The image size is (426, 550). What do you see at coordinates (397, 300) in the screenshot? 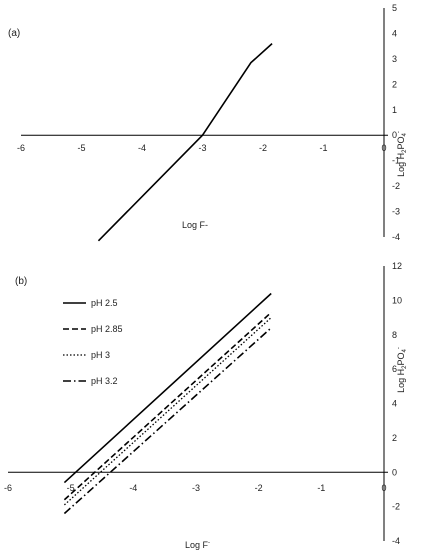
I see `y-tick-label: 10` at bounding box center [397, 300].